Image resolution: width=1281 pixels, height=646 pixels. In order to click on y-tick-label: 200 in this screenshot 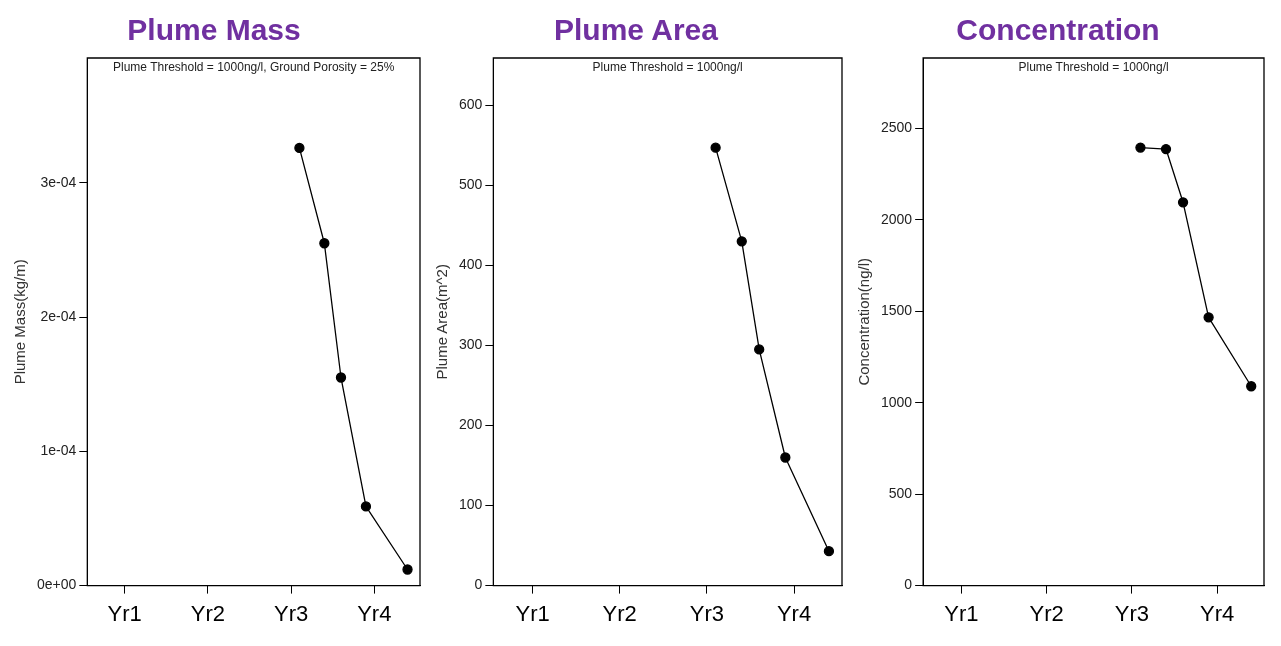, I will do `click(471, 424)`.